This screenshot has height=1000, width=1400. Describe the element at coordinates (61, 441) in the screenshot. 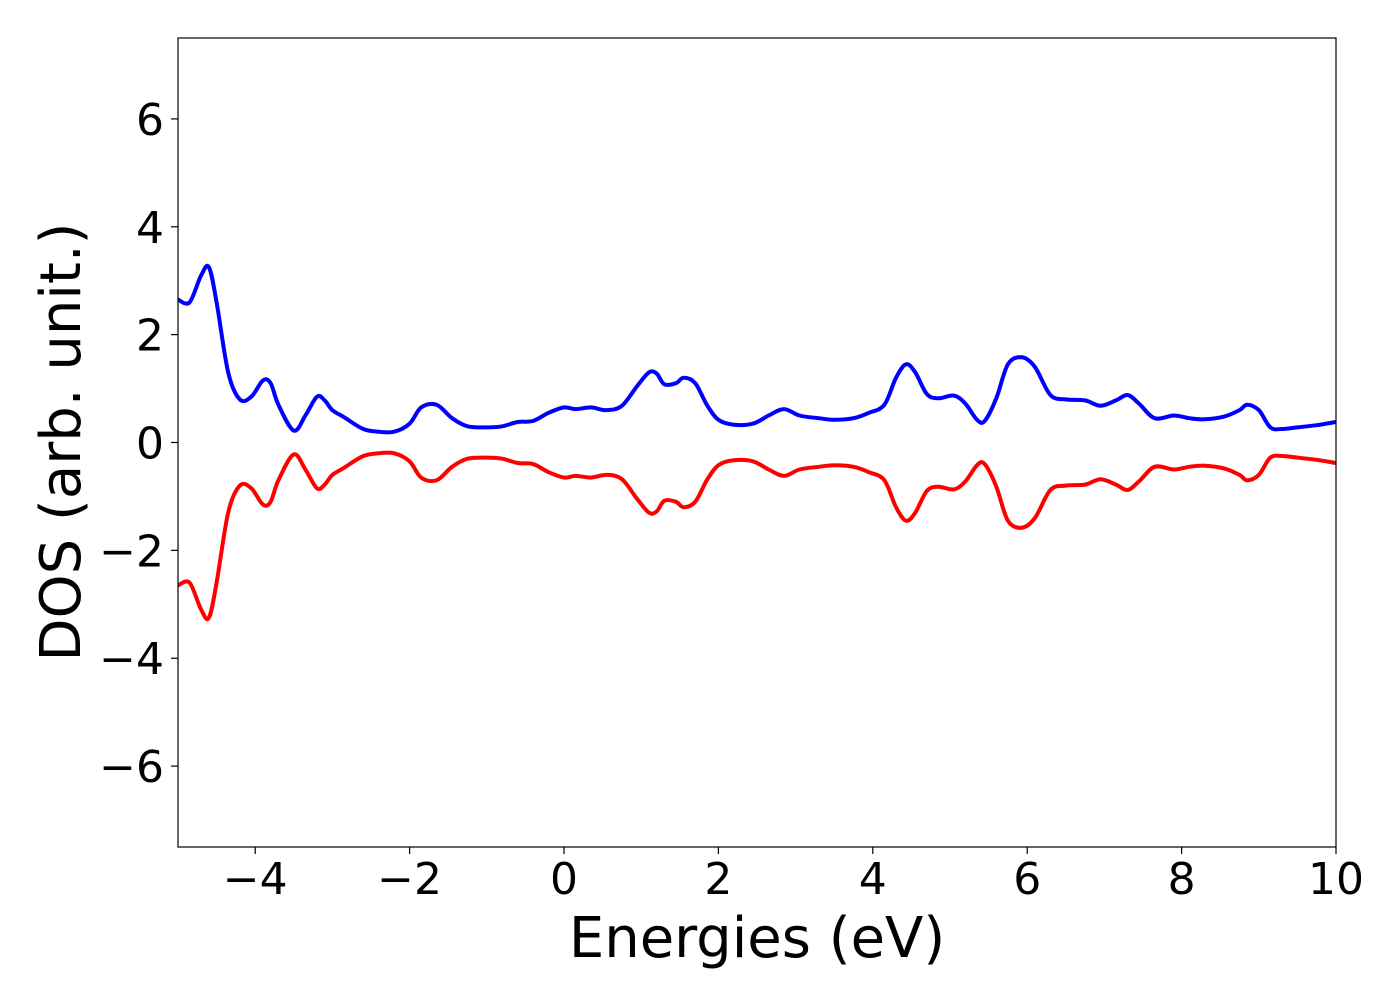

I see `y-axis-label: DOS (arb. unit.)` at that location.